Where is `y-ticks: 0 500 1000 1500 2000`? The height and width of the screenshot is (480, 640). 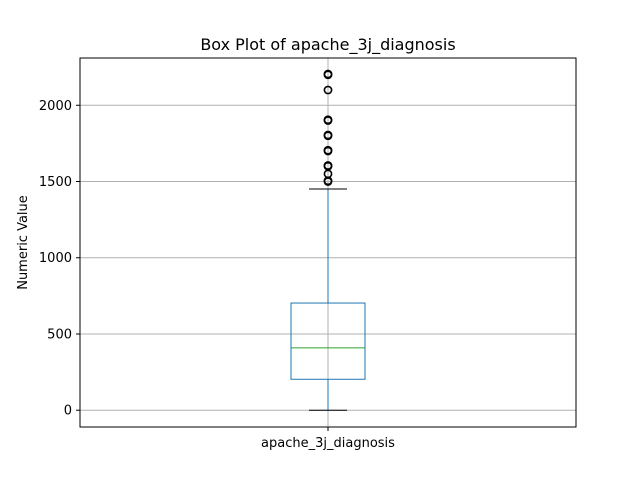 y-ticks: 0 500 1000 1500 2000 is located at coordinates (59, 259).